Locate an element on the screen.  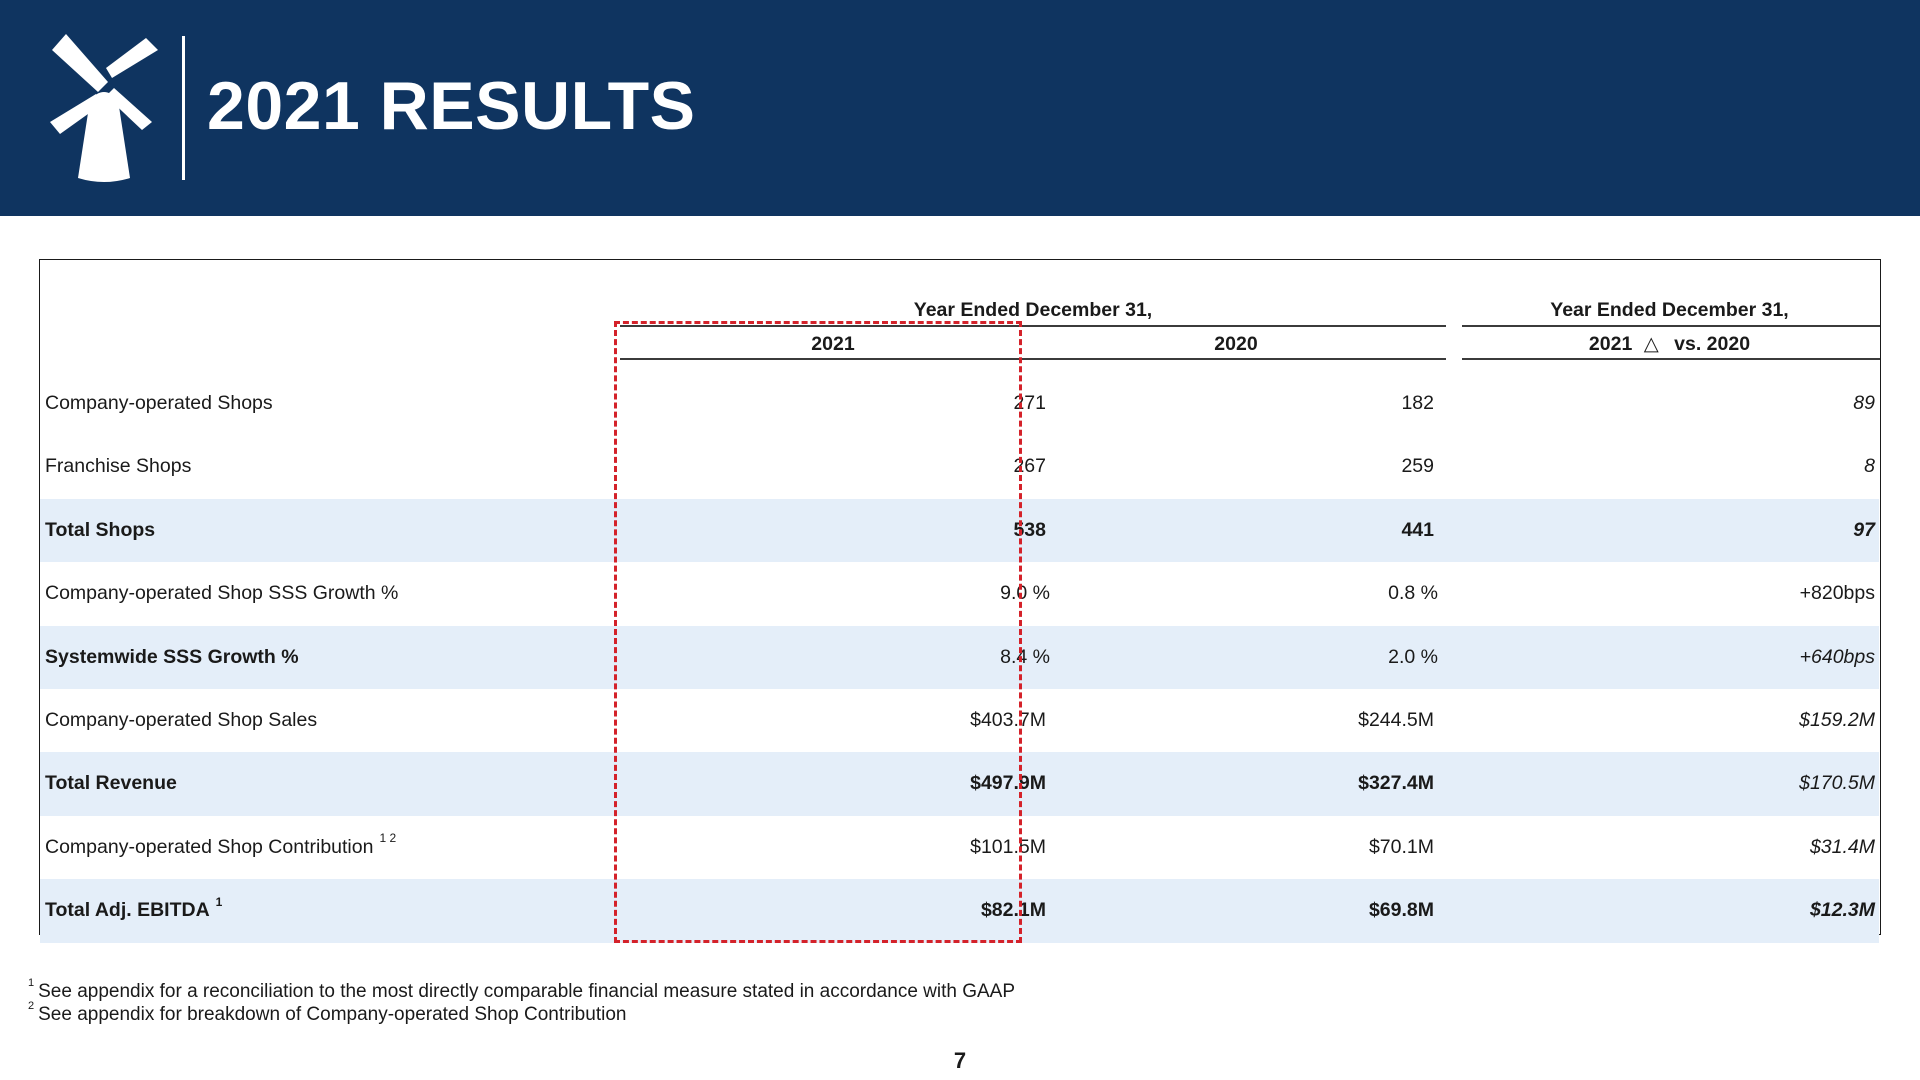
row-label: Total Adj. EBITDA is located at coordinates (127, 910).